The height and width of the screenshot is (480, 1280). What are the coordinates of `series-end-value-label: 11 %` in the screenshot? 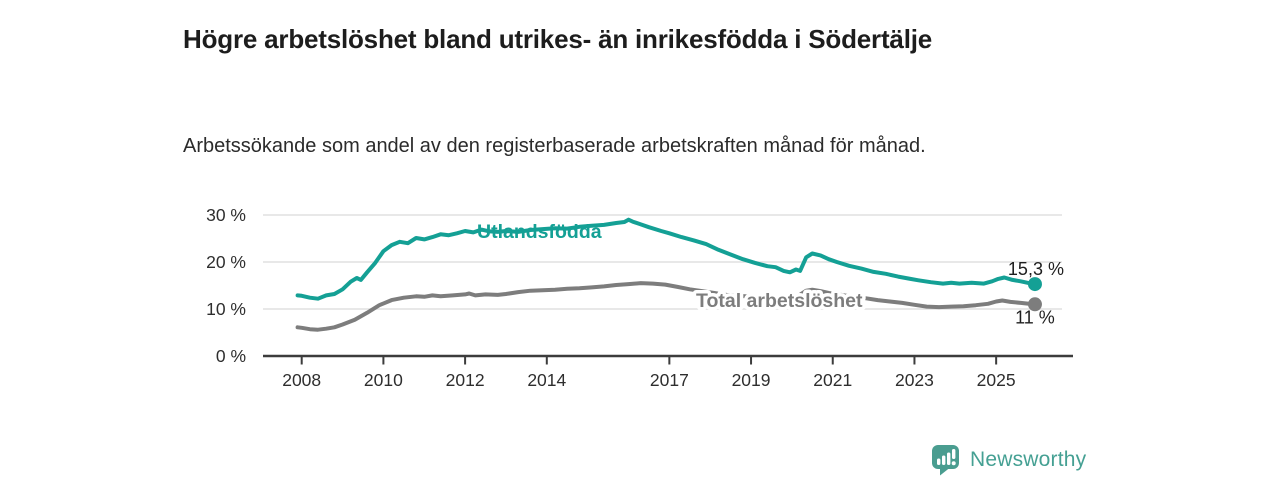 It's located at (1035, 317).